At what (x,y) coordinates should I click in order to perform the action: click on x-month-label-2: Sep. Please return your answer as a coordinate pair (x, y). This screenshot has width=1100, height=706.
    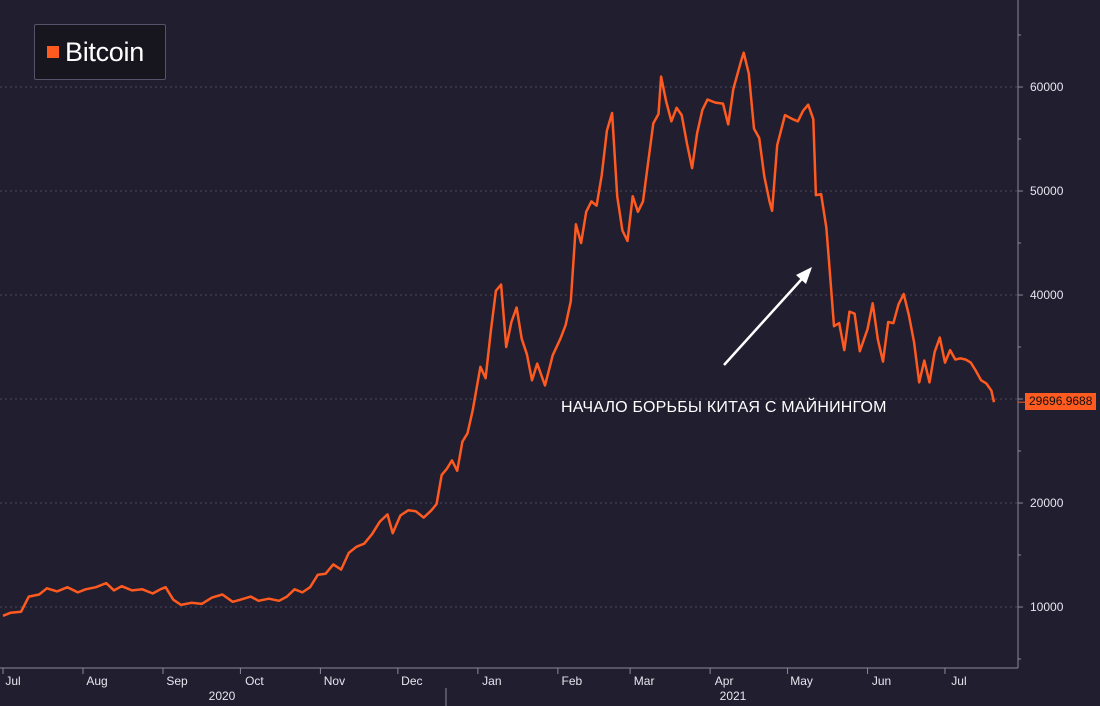
    Looking at the image, I should click on (177, 681).